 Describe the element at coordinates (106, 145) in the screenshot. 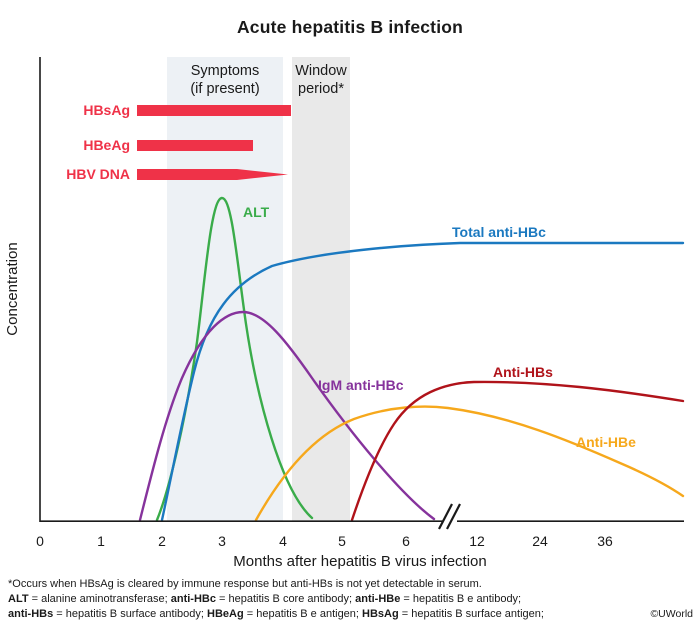

I see `hbeag-label: HBeAg` at that location.